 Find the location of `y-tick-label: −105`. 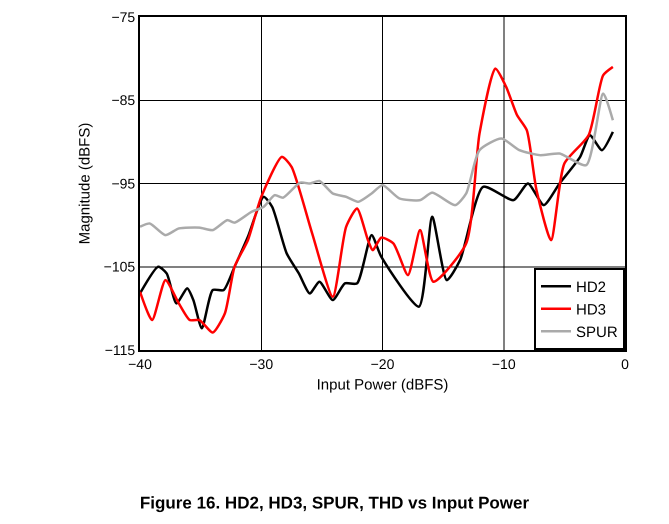

y-tick-label: −105 is located at coordinates (120, 266).